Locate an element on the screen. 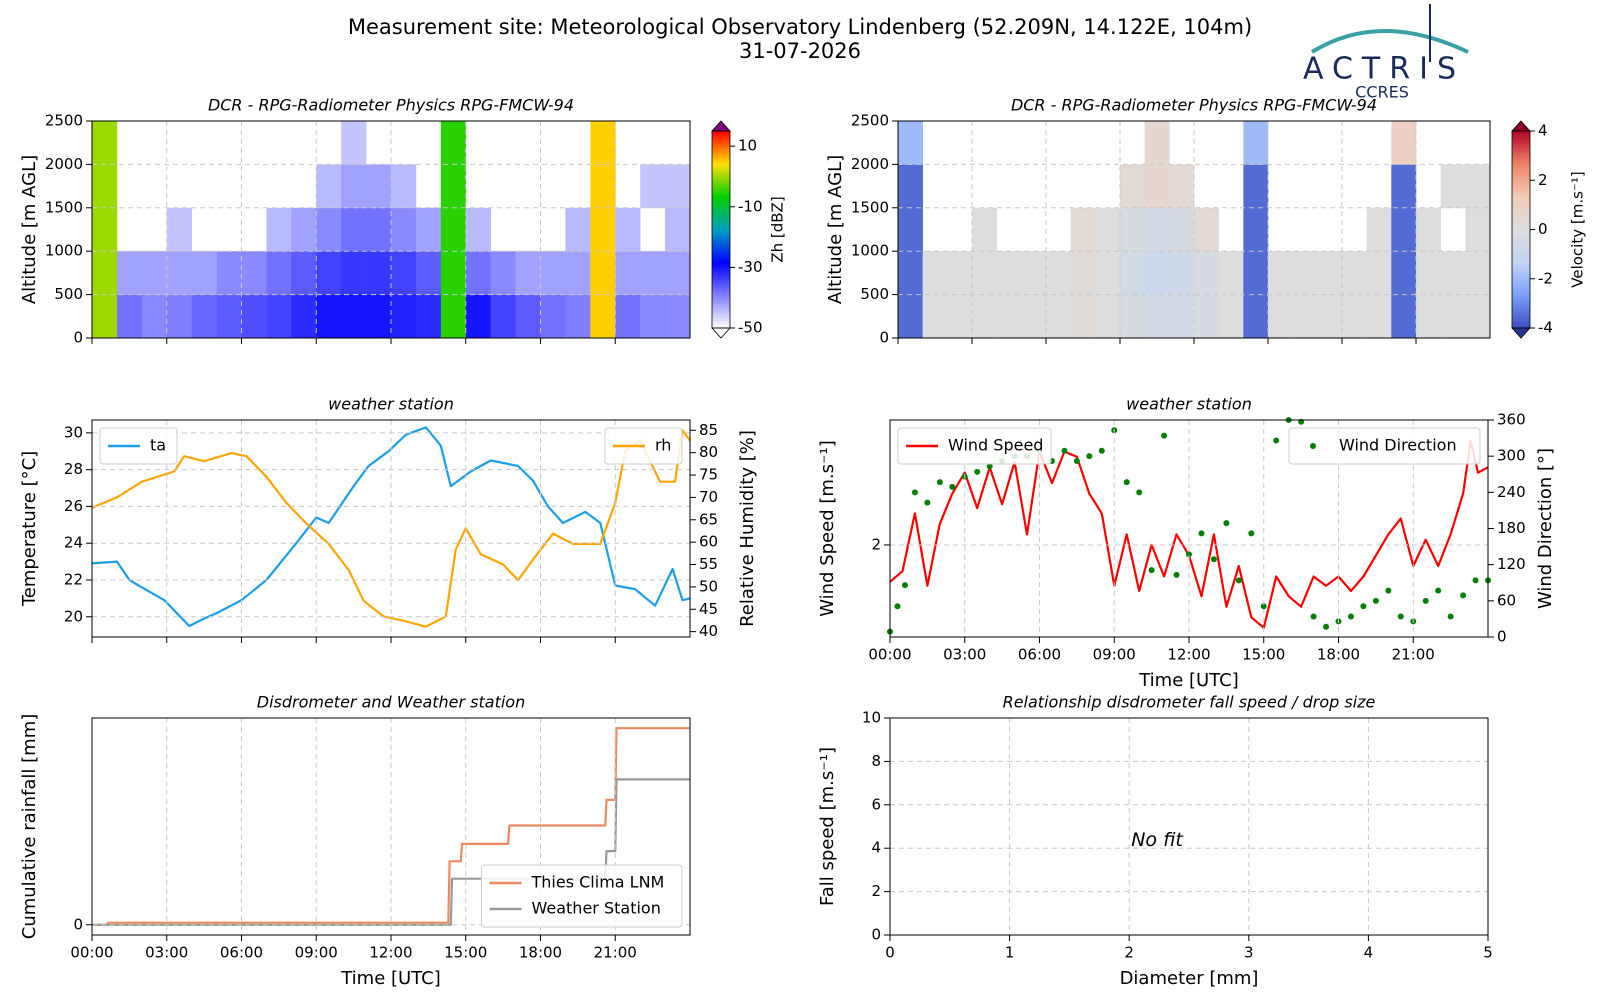 The width and height of the screenshot is (1600, 1000). chart-title: weather station is located at coordinates (391, 404).